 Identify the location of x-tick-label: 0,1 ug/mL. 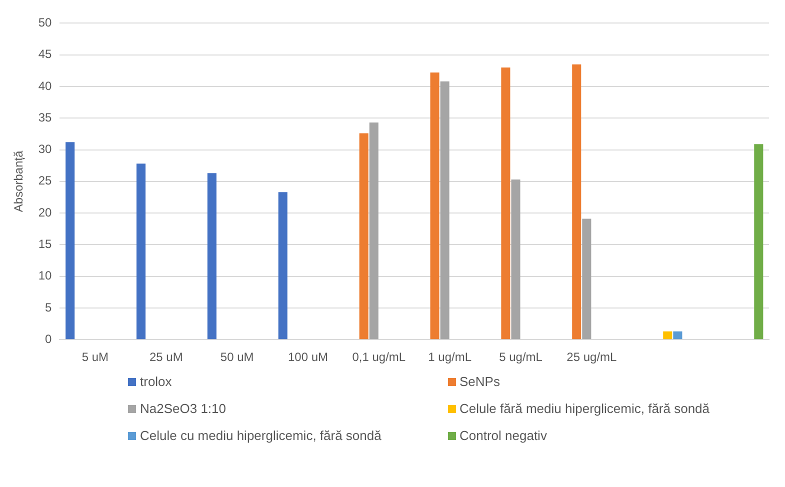
(379, 357).